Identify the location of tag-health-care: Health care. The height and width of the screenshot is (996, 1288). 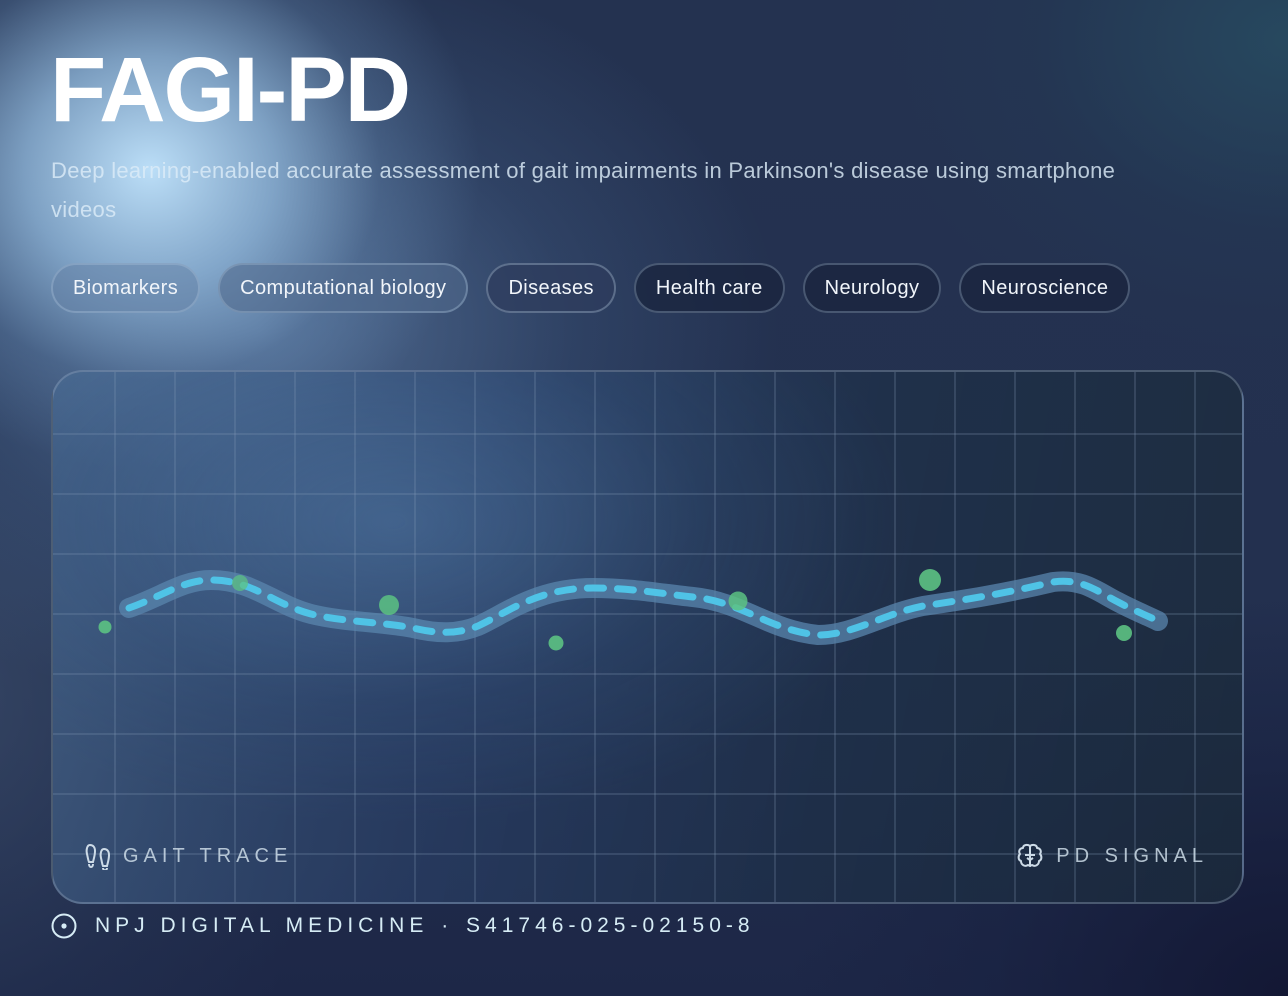
(709, 288).